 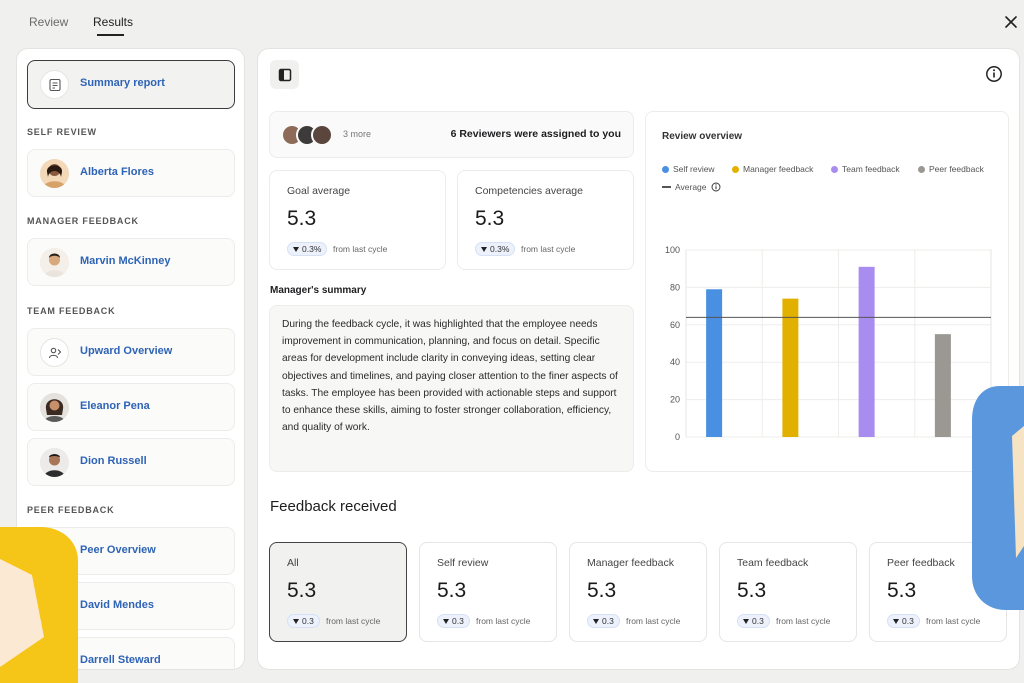 What do you see at coordinates (773, 563) in the screenshot?
I see `feedback-card-label: Team feedback` at bounding box center [773, 563].